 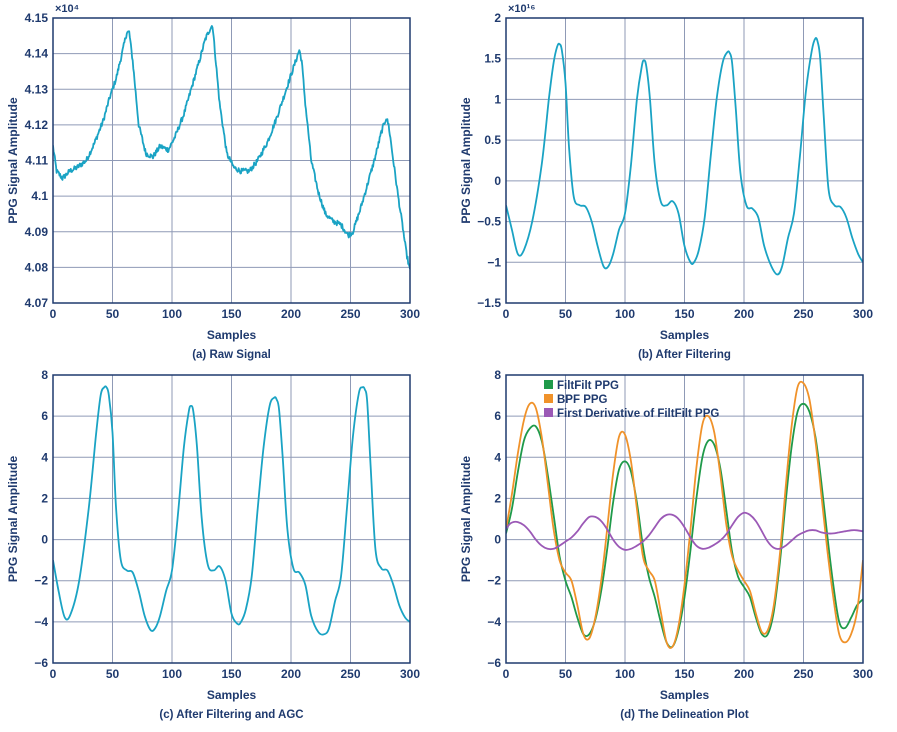 I want to click on y-tick-label: 4.09, so click(x=37, y=232).